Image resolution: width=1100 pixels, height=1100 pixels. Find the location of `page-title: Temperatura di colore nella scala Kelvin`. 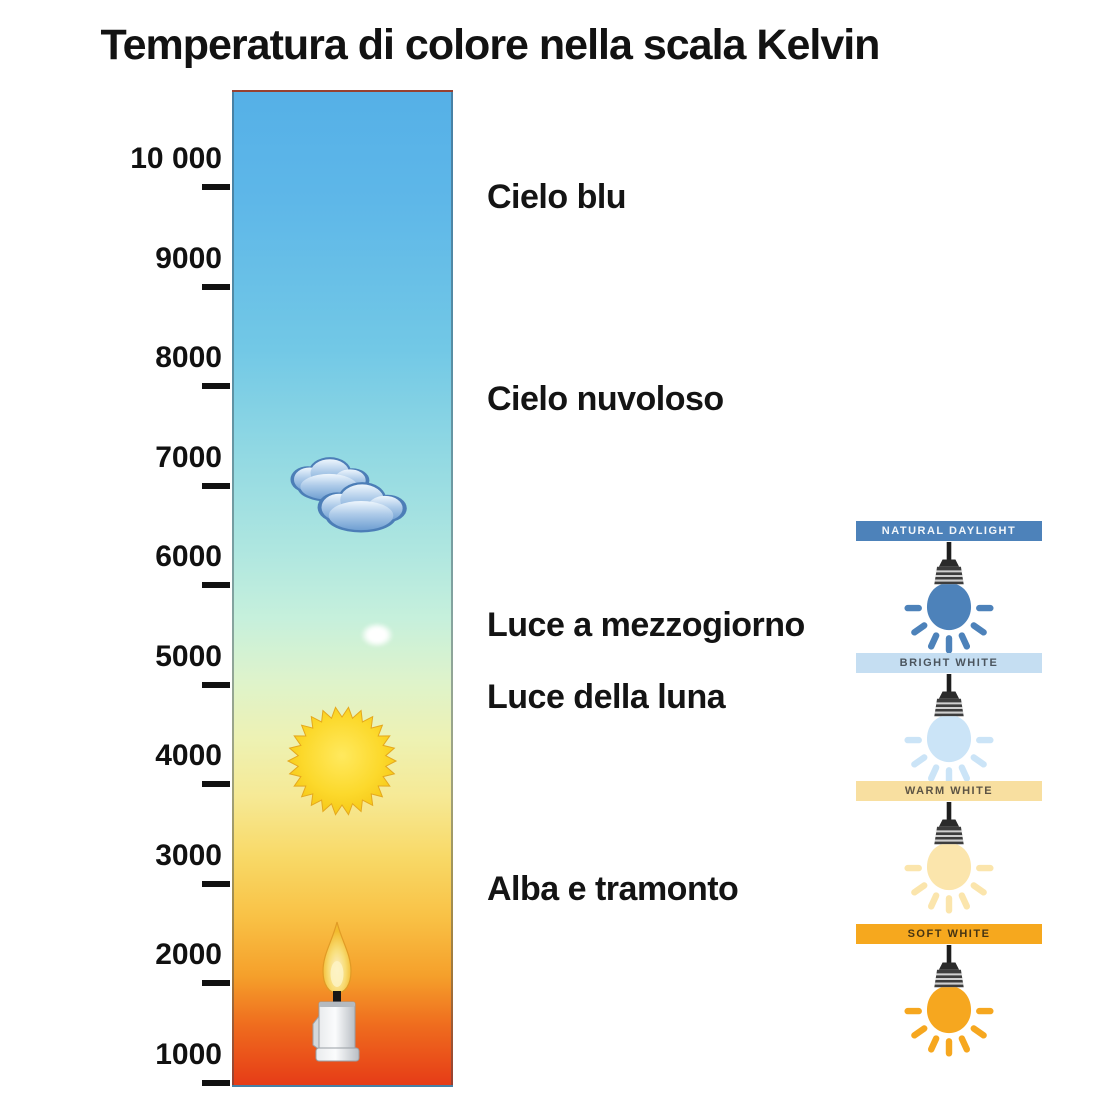

page-title: Temperatura di colore nella scala Kelvin is located at coordinates (490, 45).